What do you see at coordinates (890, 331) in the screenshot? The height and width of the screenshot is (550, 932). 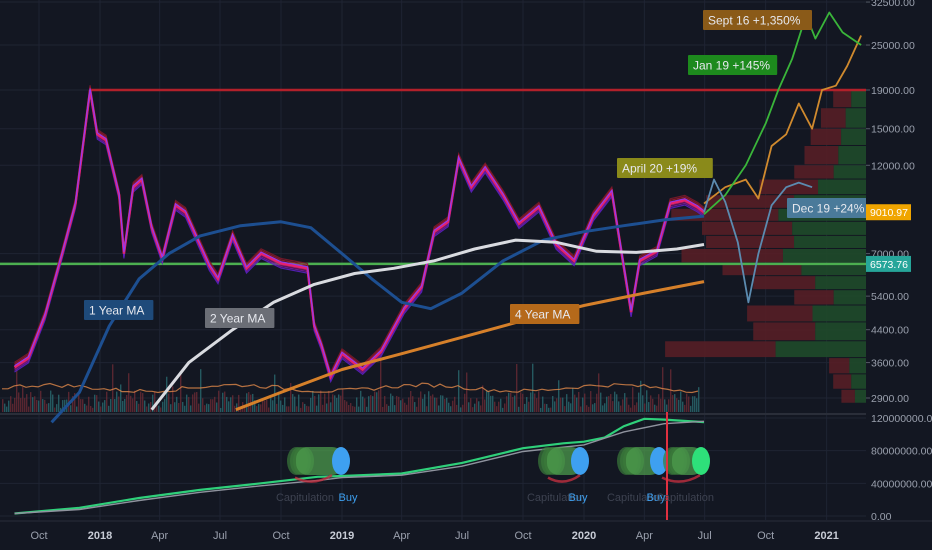 I see `price-tick-label: 4400.00` at bounding box center [890, 331].